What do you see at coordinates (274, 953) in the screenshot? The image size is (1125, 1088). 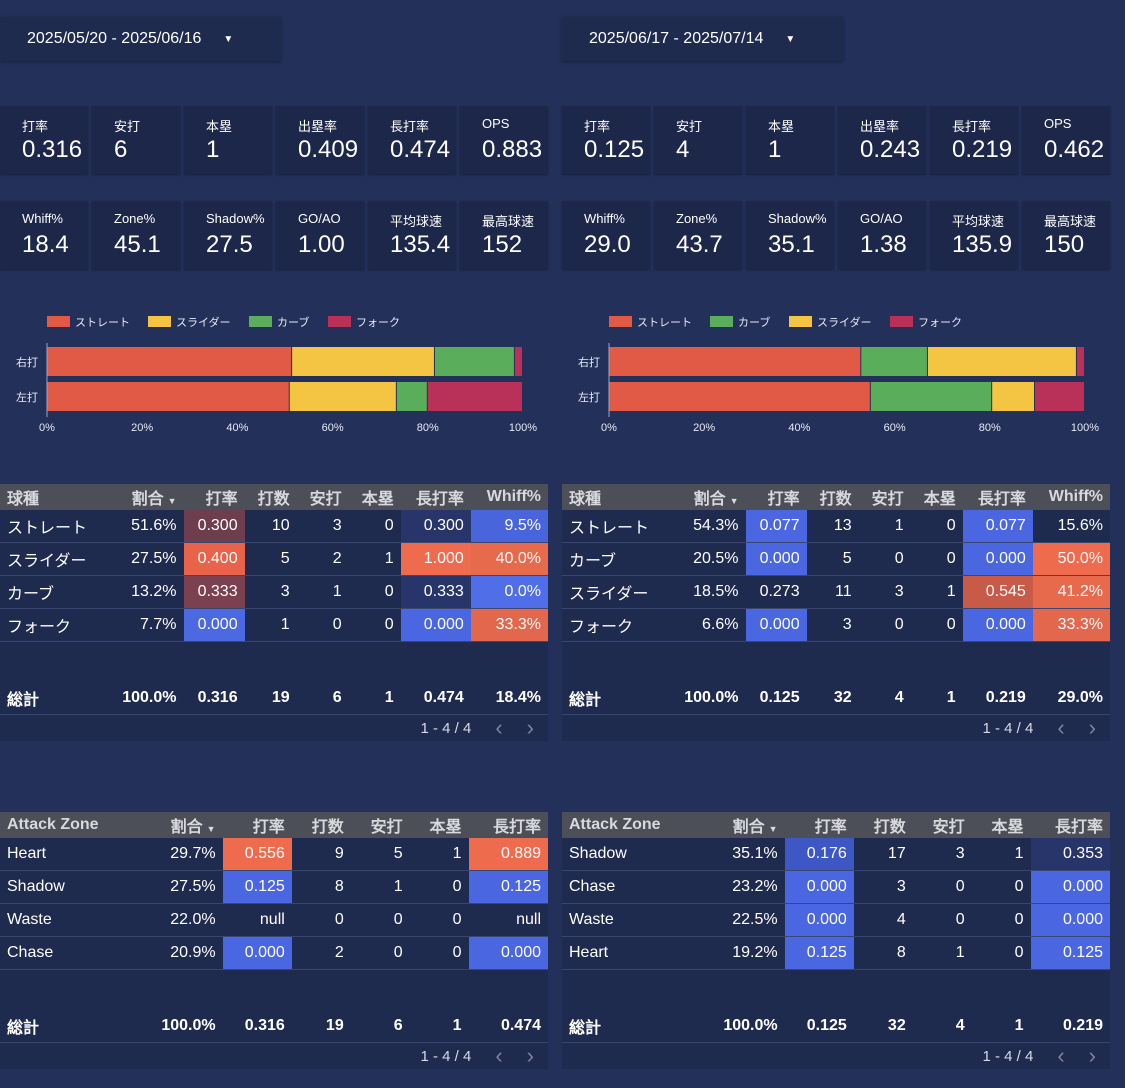 I see `table-row: Chase 20.9% 0.000 2 0 0 0.000` at bounding box center [274, 953].